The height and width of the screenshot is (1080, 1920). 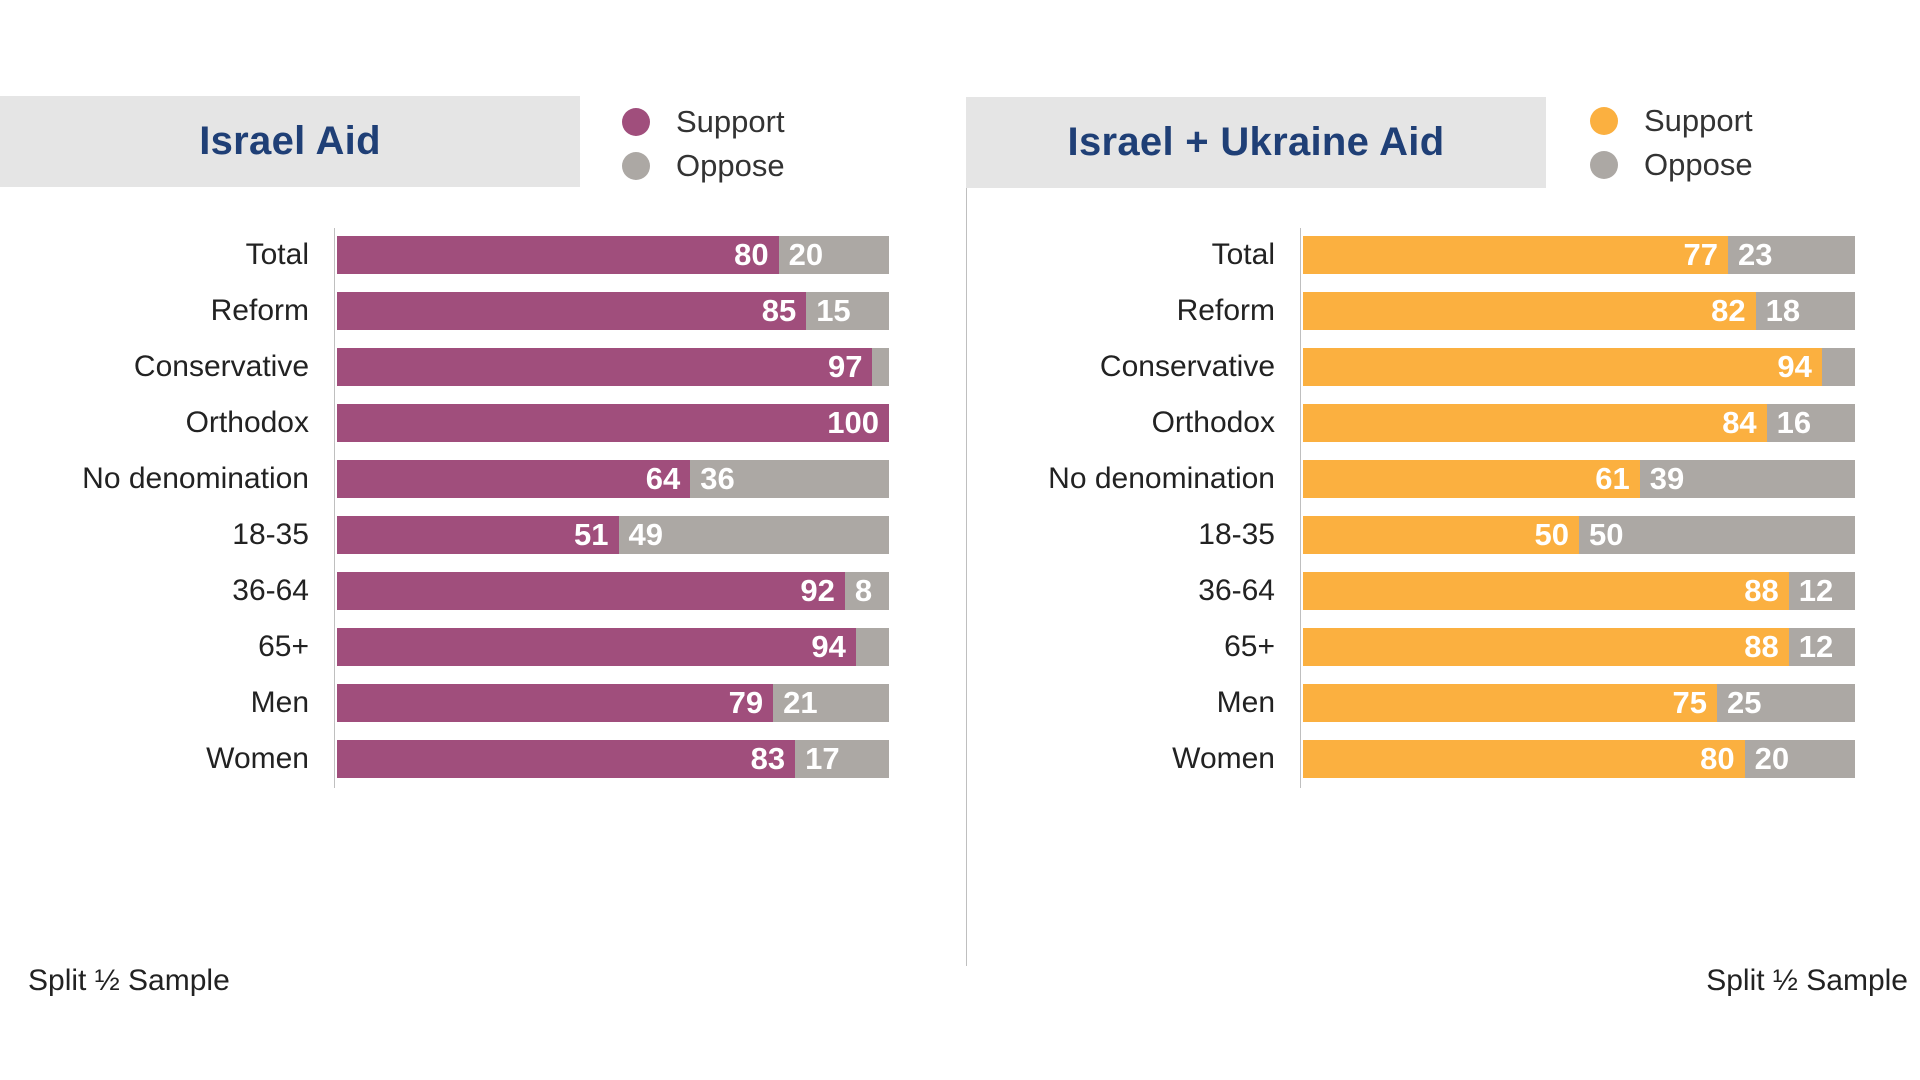 What do you see at coordinates (1728, 310) in the screenshot?
I see `support-value-label: 82` at bounding box center [1728, 310].